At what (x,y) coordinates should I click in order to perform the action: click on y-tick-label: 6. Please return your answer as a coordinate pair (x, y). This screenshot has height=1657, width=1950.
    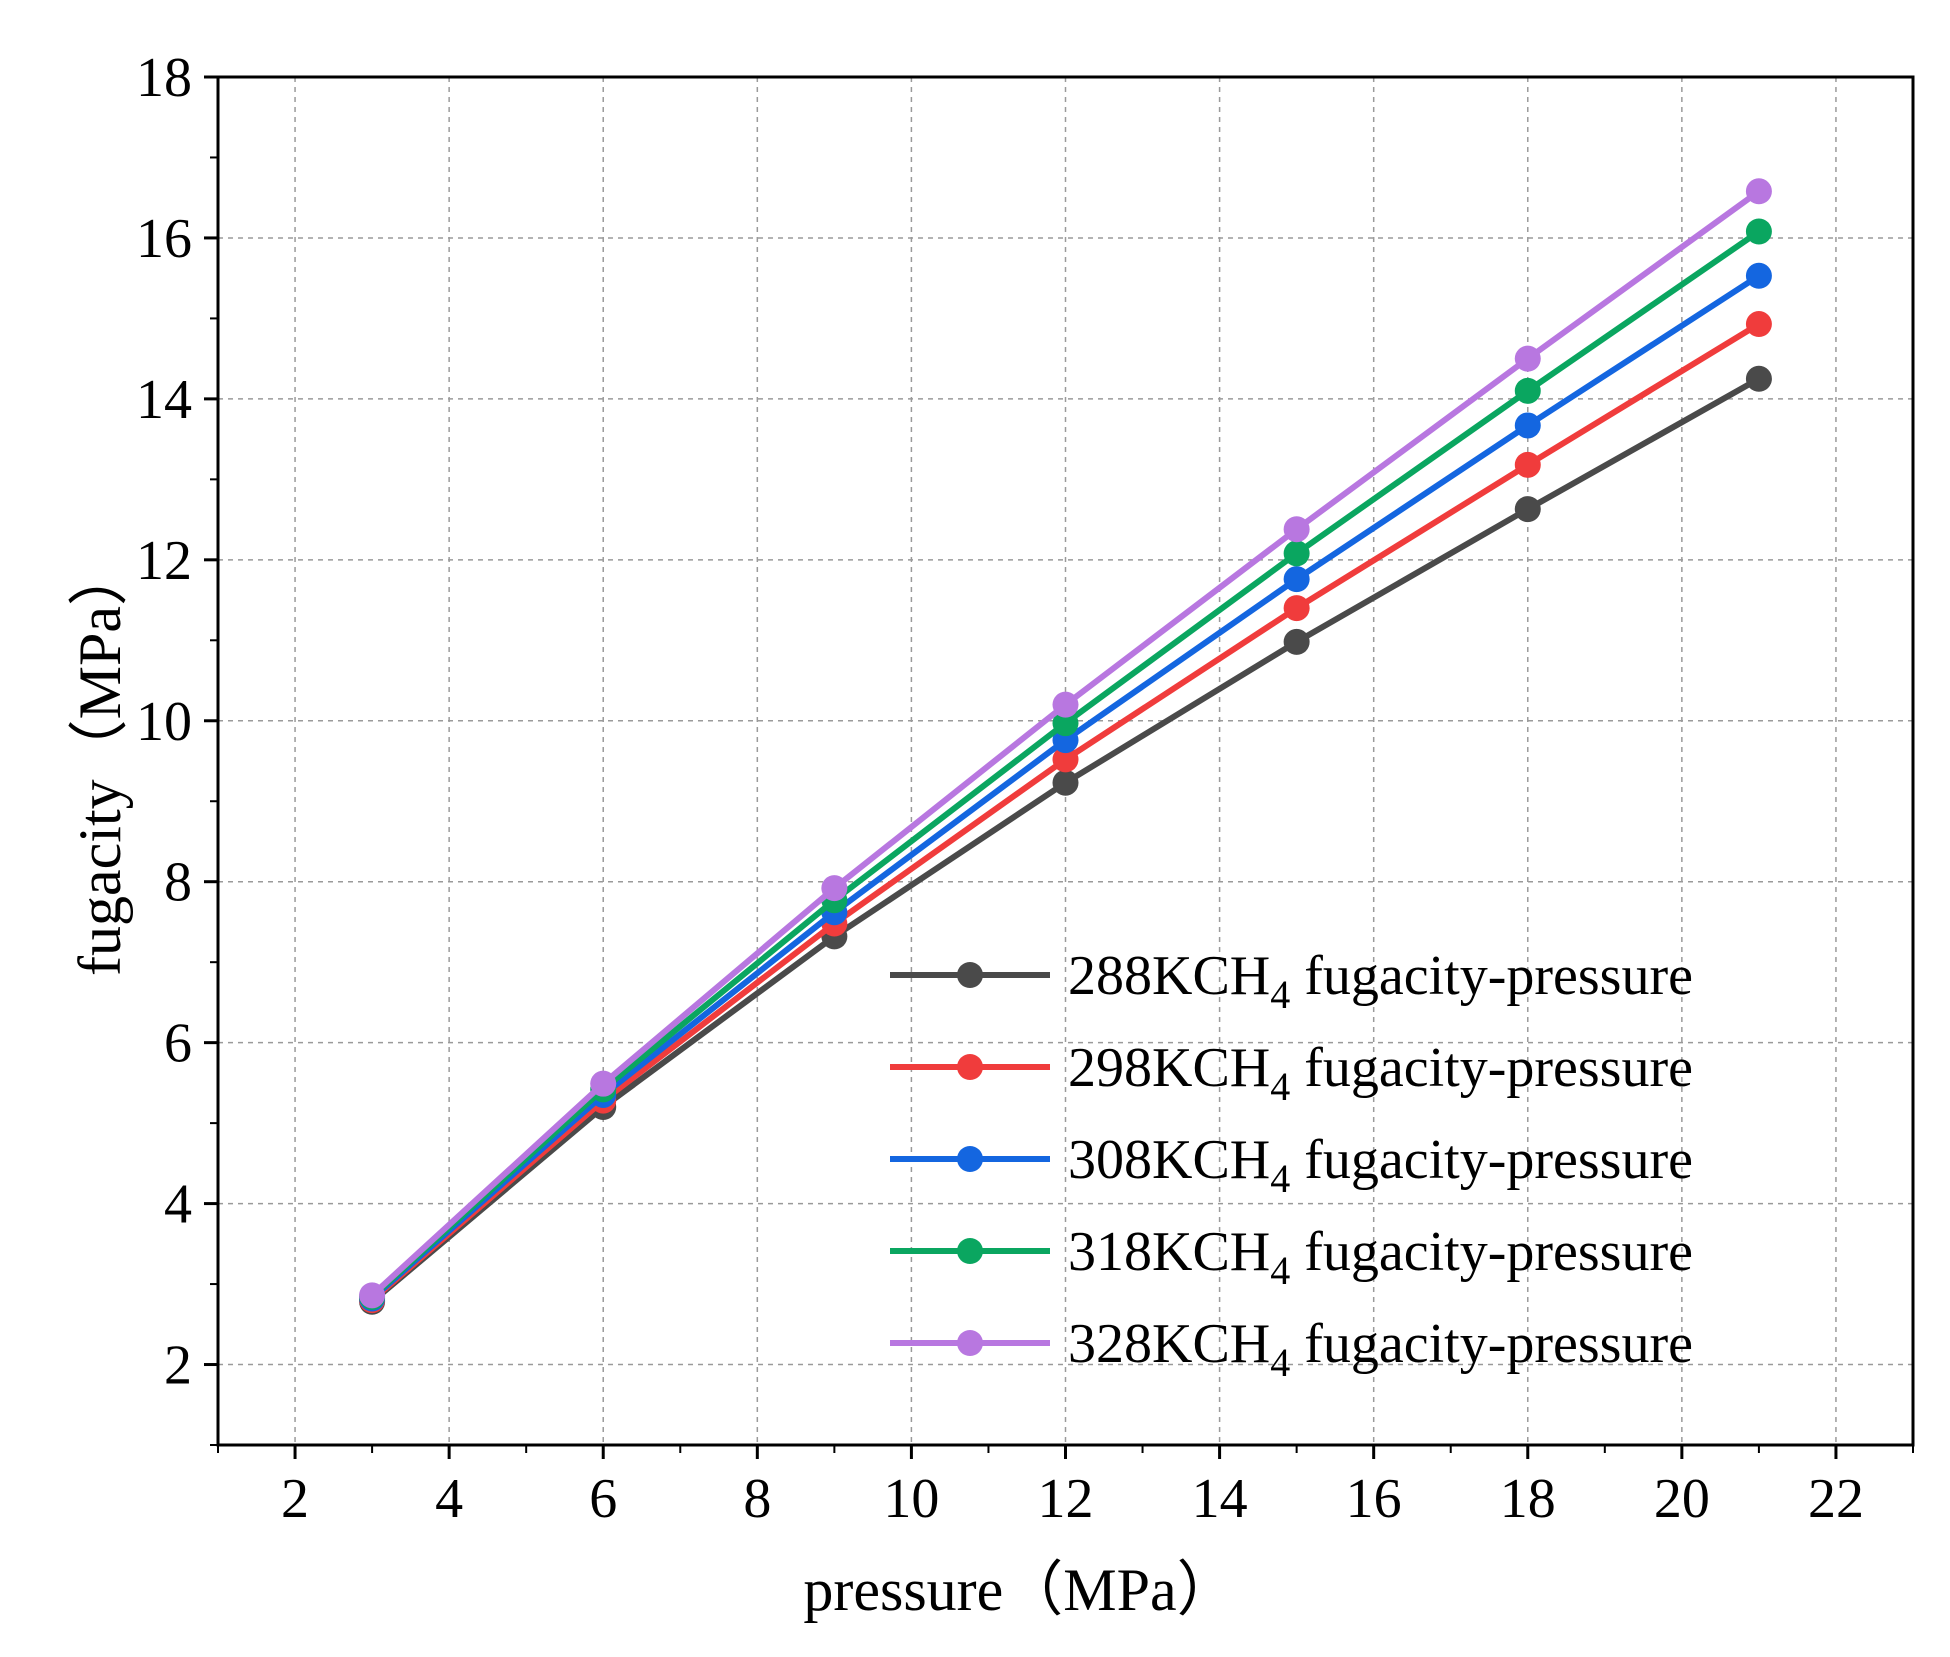
    Looking at the image, I should click on (178, 1044).